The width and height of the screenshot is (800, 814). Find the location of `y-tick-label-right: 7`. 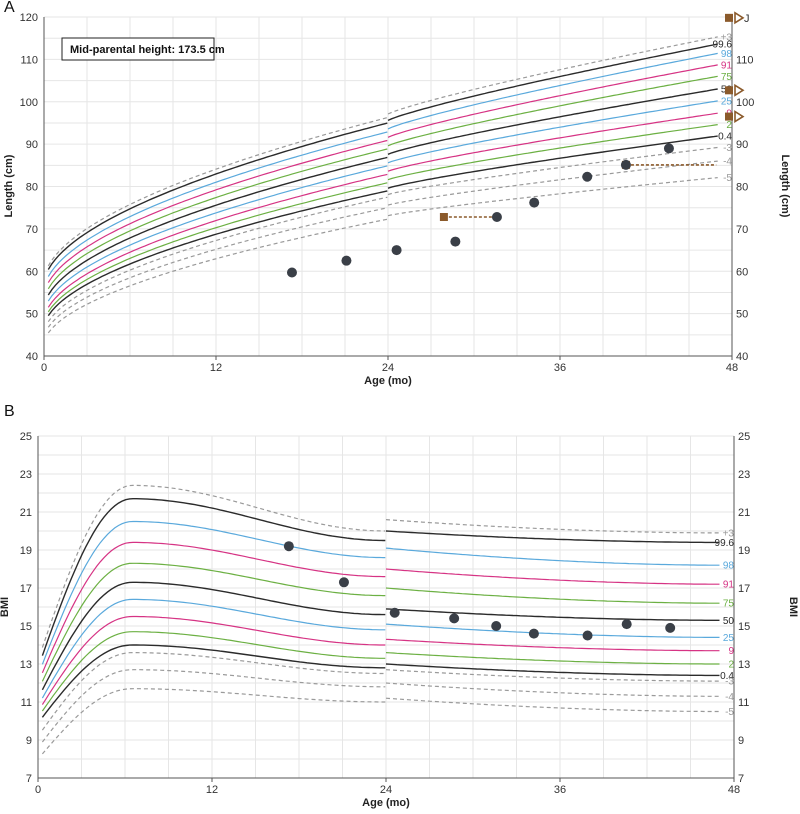

y-tick-label-right: 7 is located at coordinates (741, 779).